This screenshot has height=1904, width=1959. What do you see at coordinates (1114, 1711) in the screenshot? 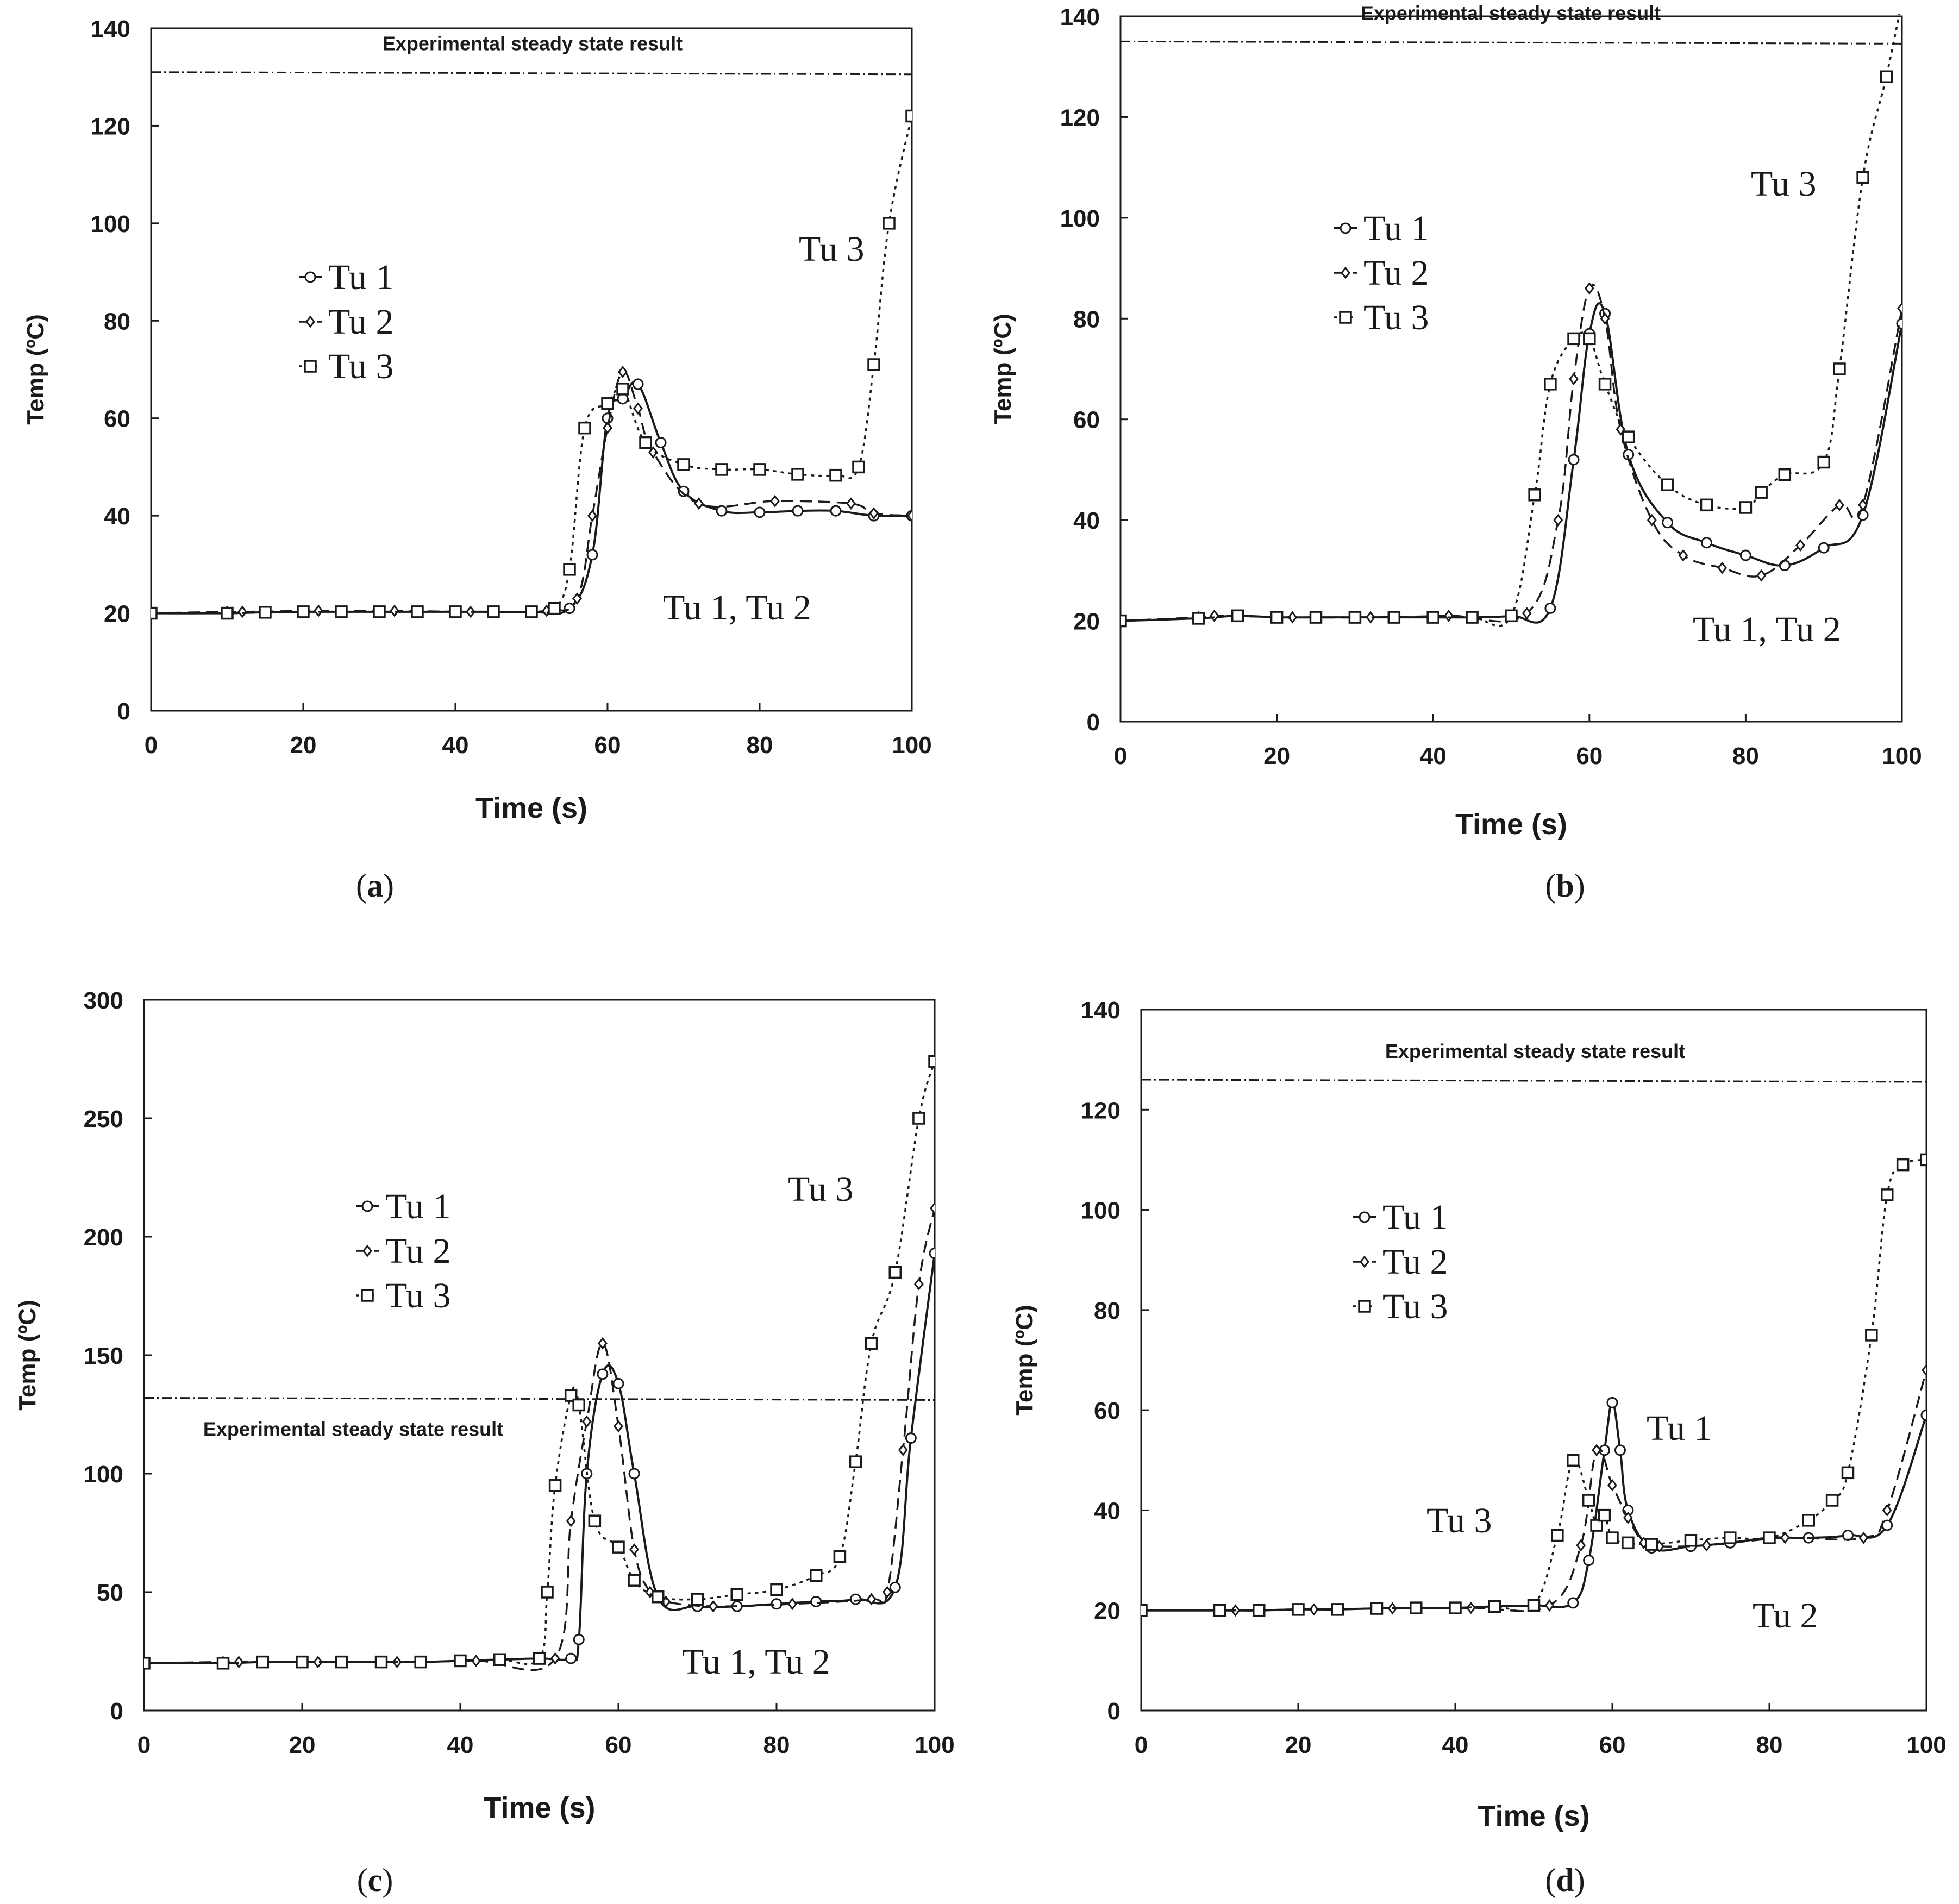
I see `y-tick-label: 0` at bounding box center [1114, 1711].